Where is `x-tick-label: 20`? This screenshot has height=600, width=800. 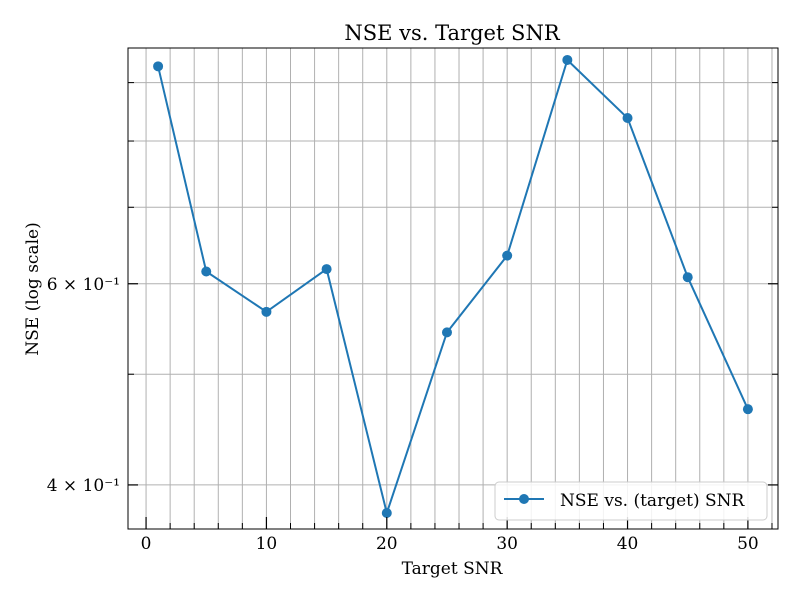 x-tick-label: 20 is located at coordinates (387, 544).